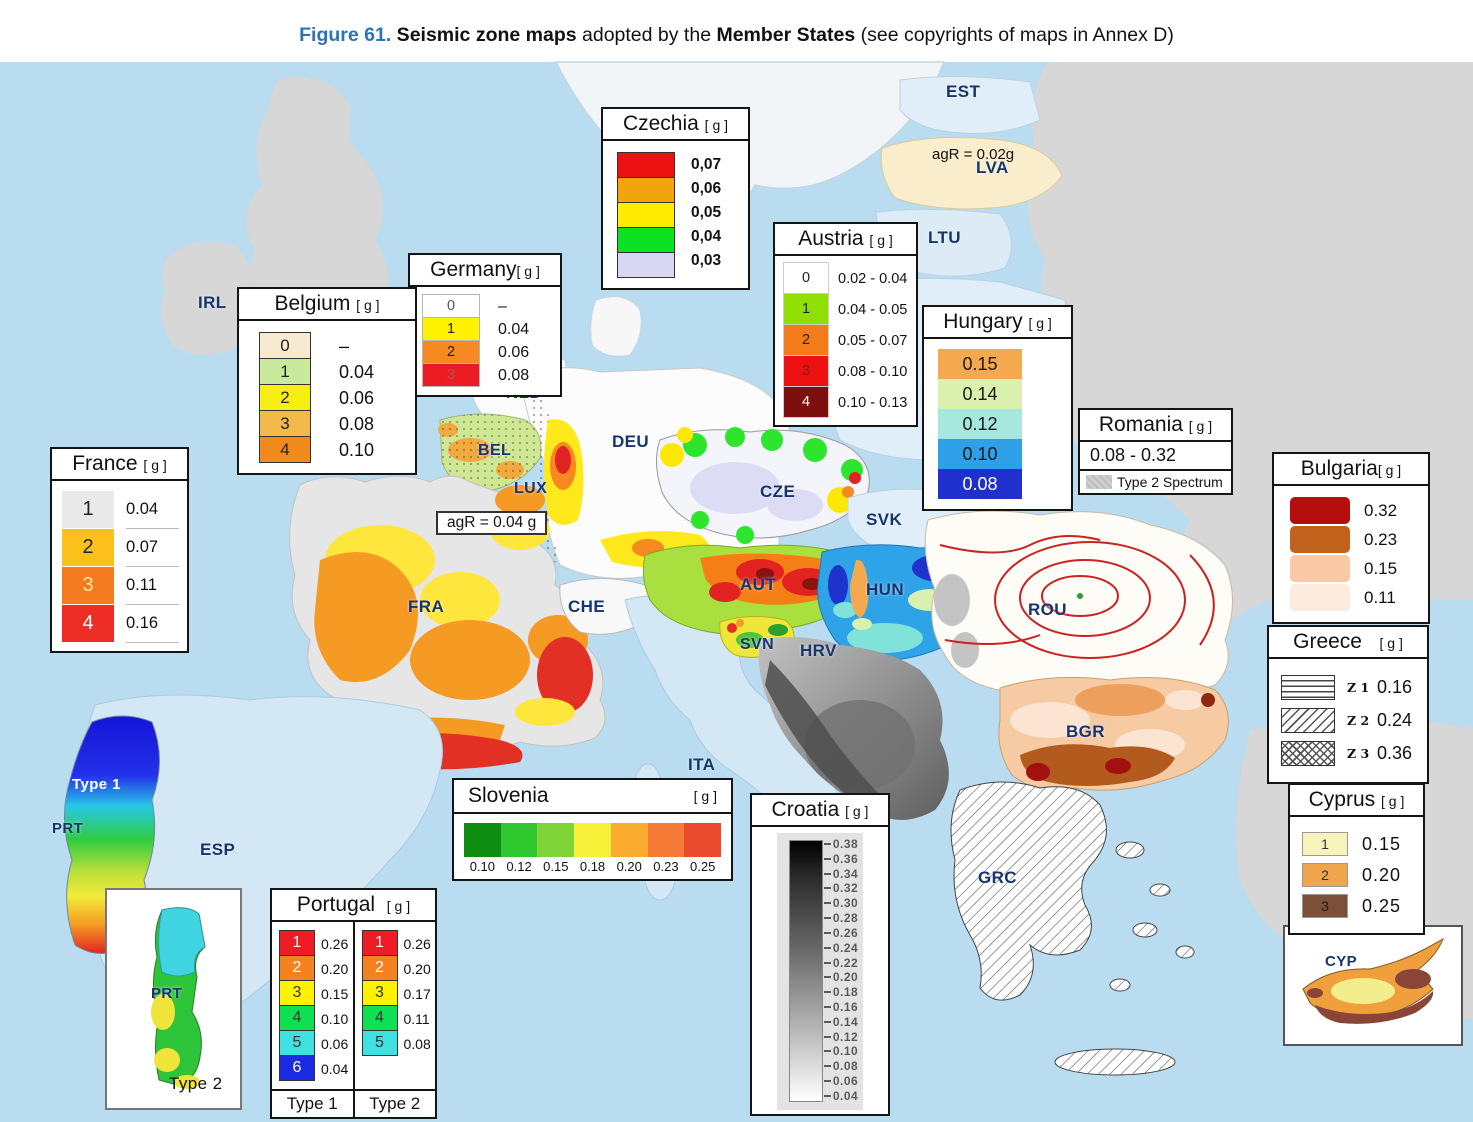 This screenshot has width=1473, height=1122. Describe the element at coordinates (845, 240) in the screenshot. I see `legend-austria-title: Austria [ g ]` at that location.